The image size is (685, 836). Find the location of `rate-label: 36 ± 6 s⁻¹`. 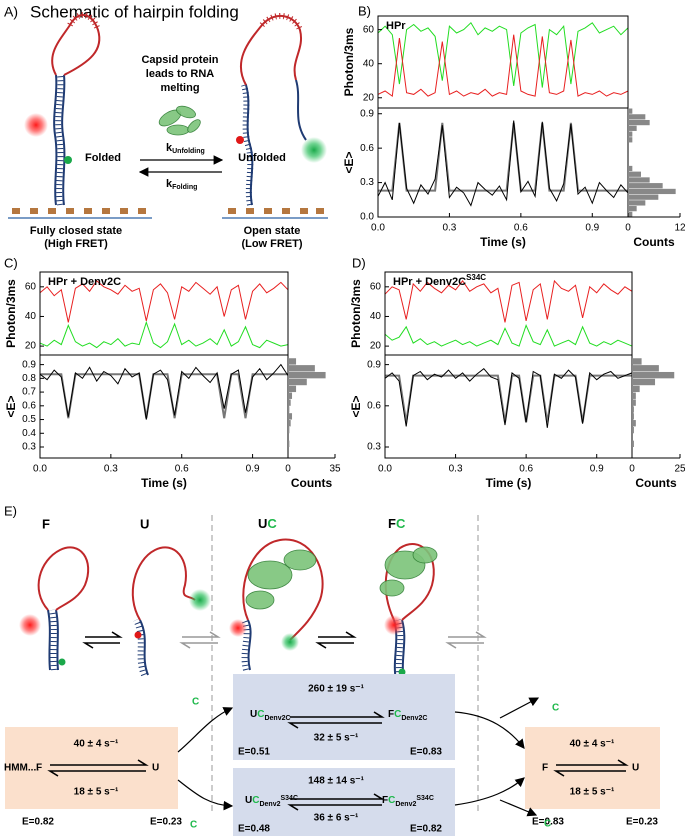

rate-label: 36 ± 6 s⁻¹ is located at coordinates (336, 818).